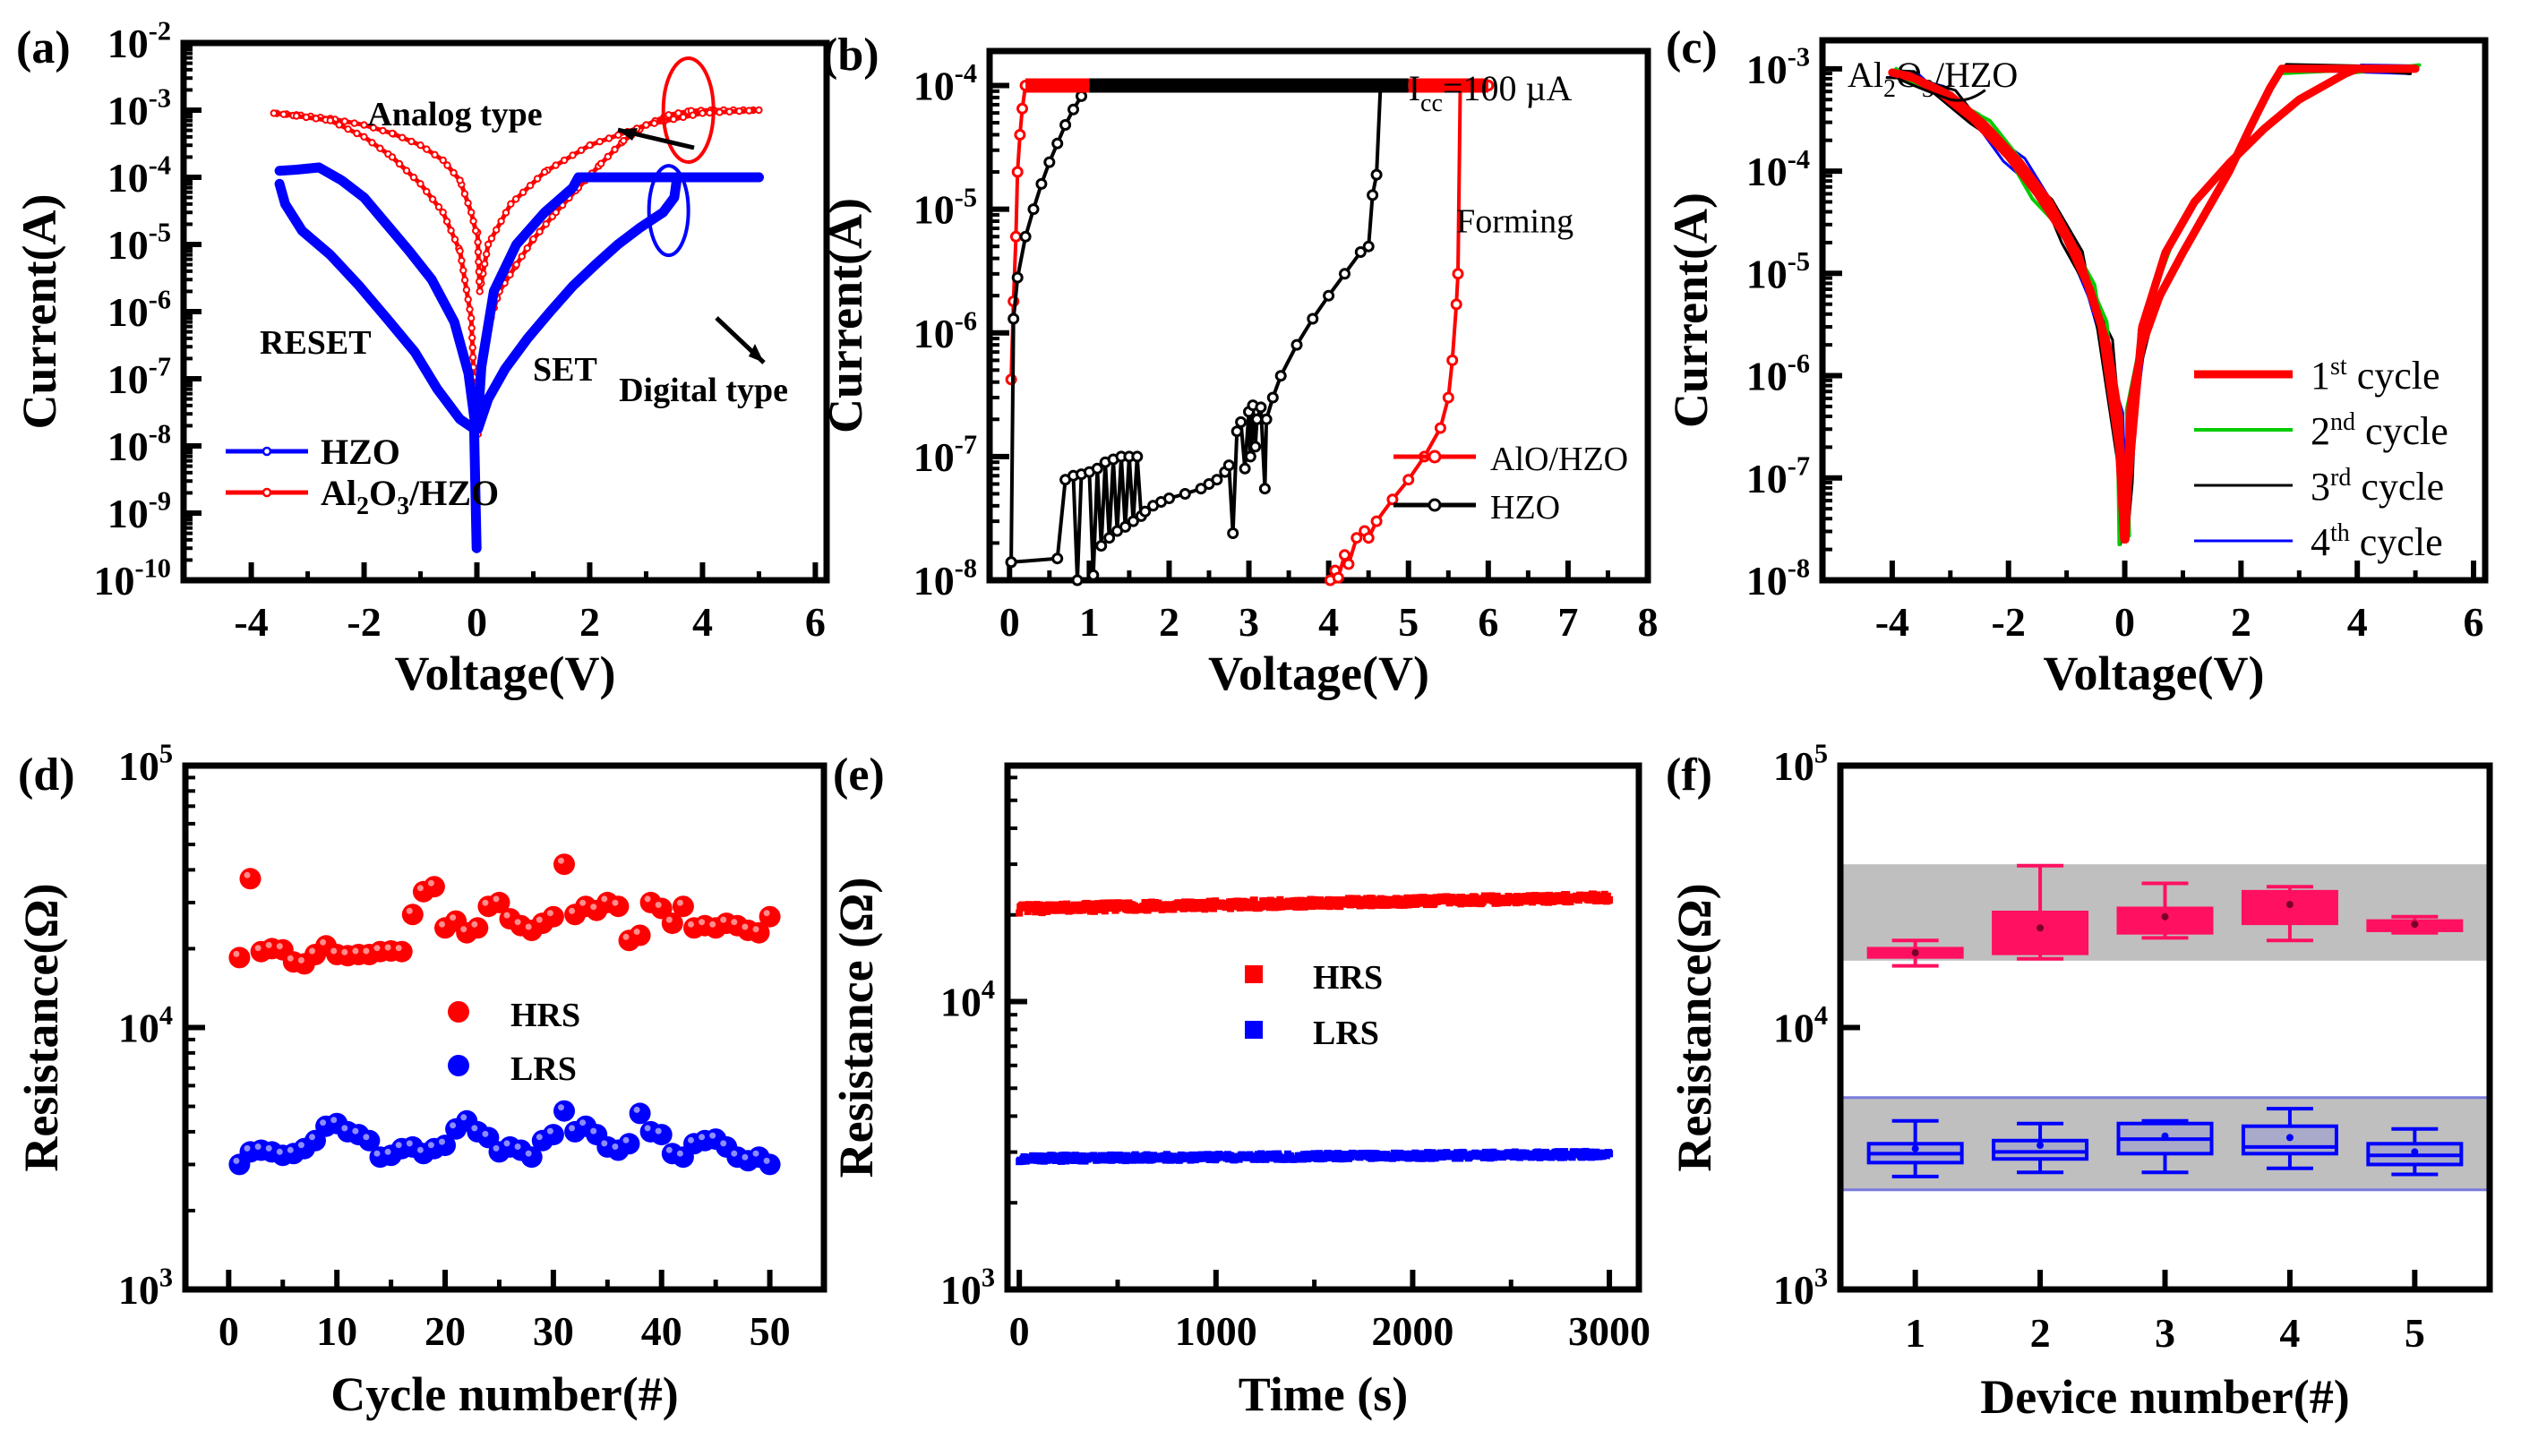 This screenshot has width=2521, height=1456. I want to click on cycle-curve, so click(2008, 306).